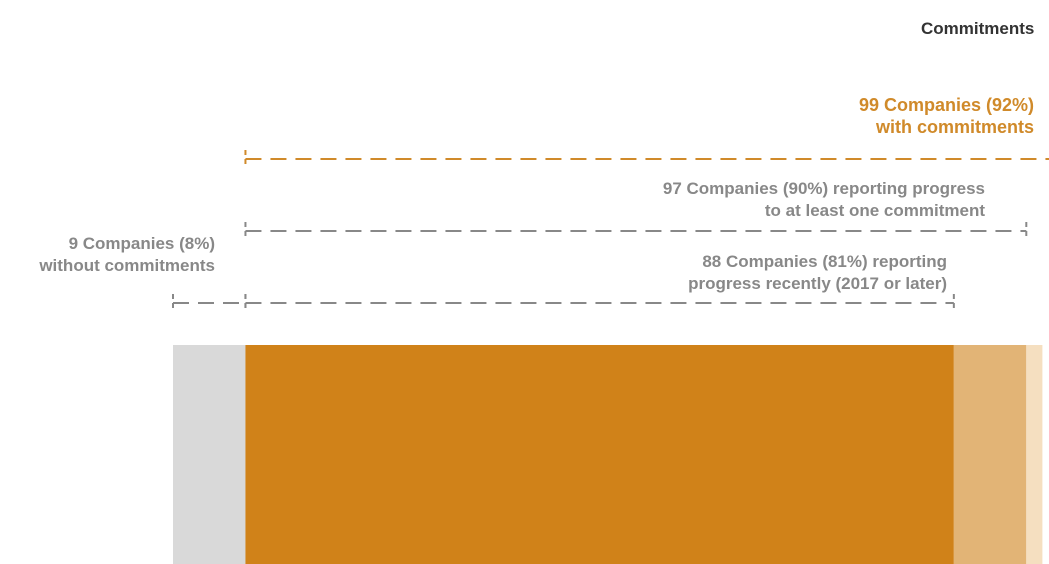  I want to click on without-commitments-label: 9 Companies (8%) without commitments, so click(127, 255).